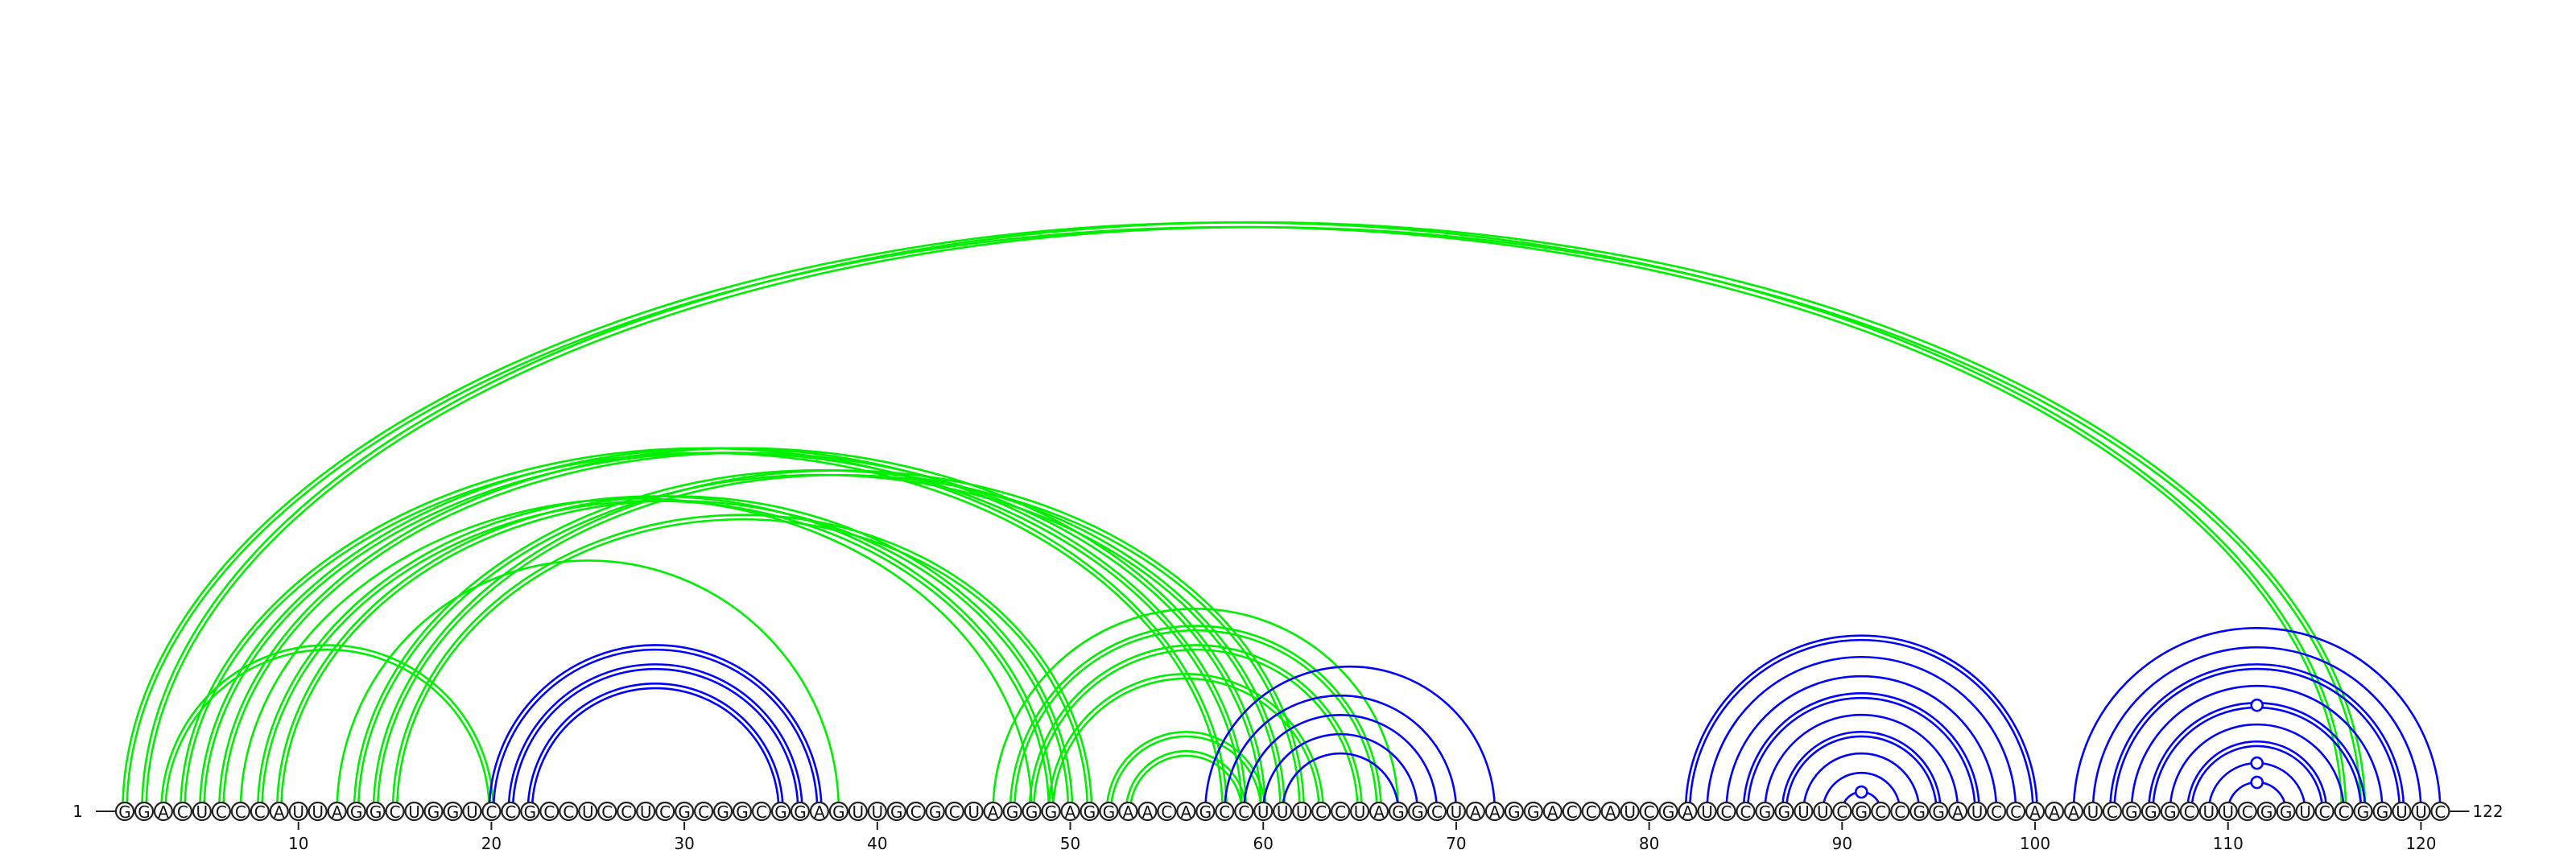  What do you see at coordinates (2035, 844) in the screenshot?
I see `axis-tick-label: 100` at bounding box center [2035, 844].